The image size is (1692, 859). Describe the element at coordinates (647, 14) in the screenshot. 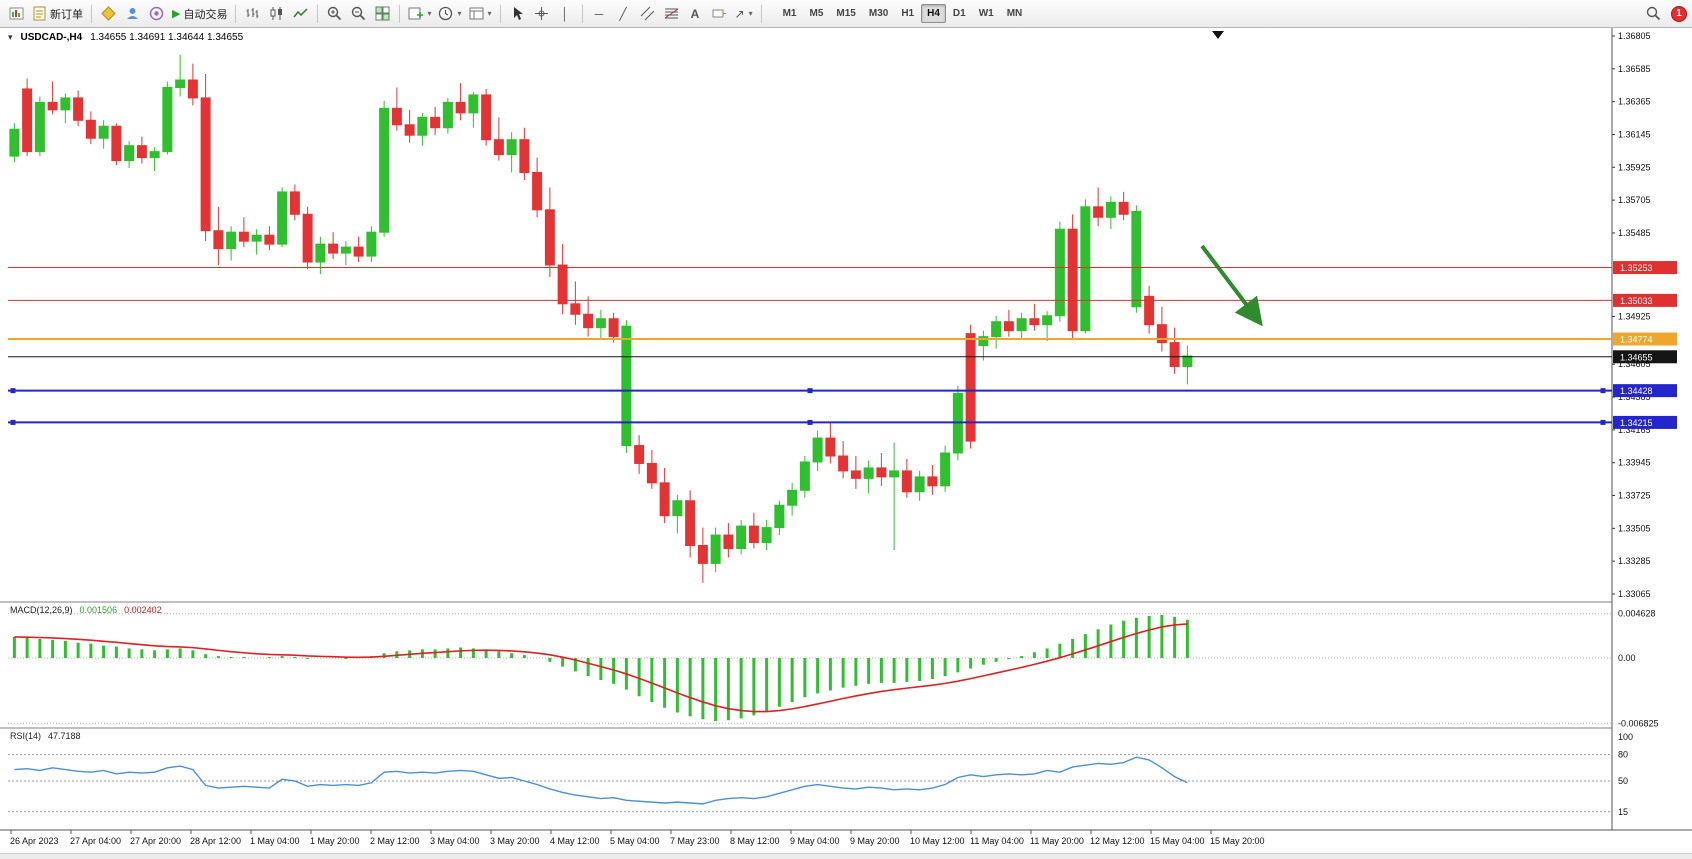

I see `channel-tool-button` at that location.